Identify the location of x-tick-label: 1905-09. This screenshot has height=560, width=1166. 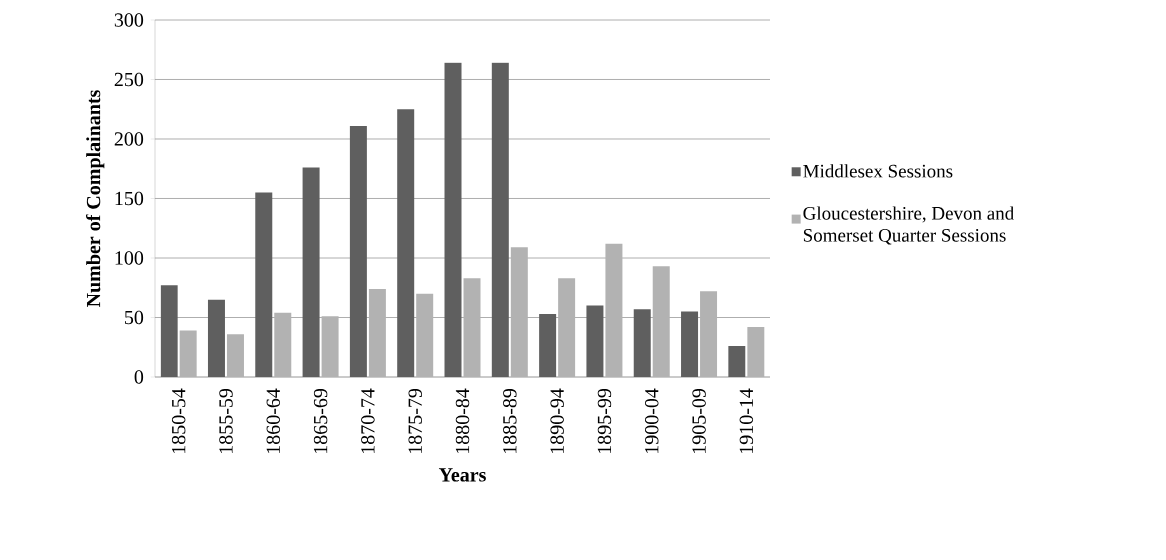
(699, 421).